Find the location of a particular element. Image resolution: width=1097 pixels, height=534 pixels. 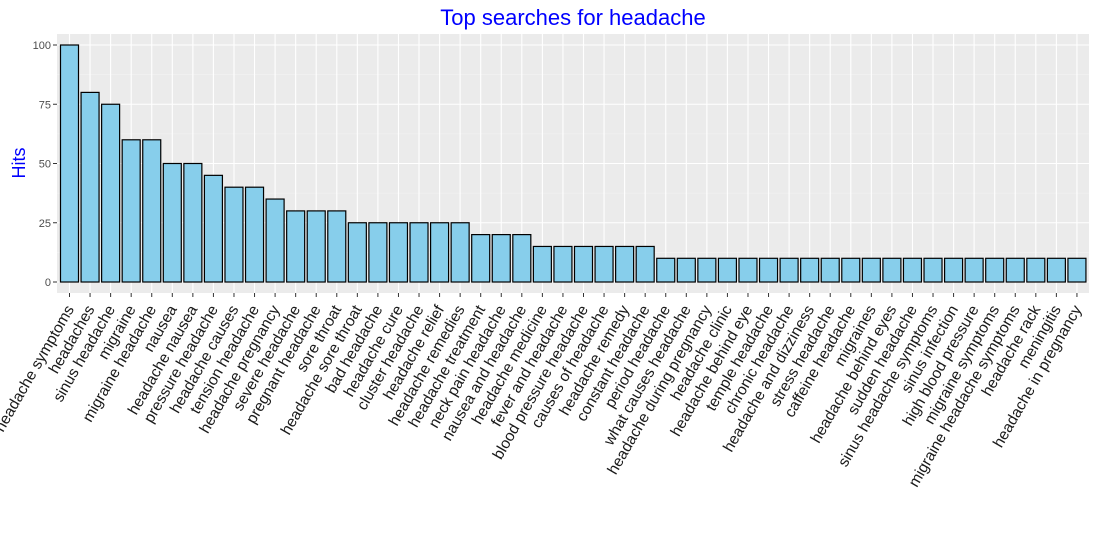

y-tick-label: 50 is located at coordinates (45, 165).